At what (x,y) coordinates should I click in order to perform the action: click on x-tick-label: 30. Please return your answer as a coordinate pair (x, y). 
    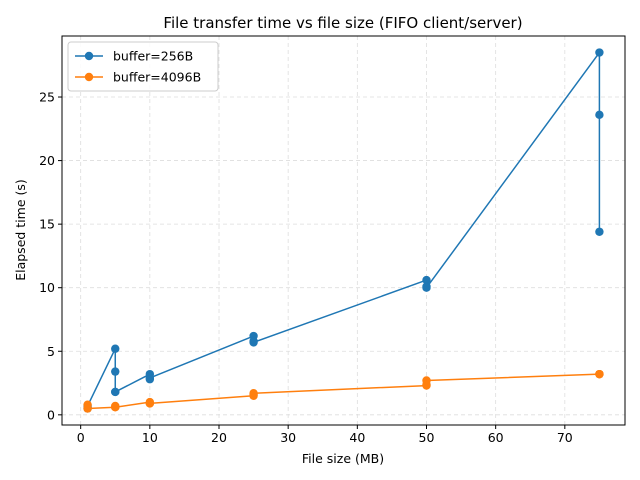
    Looking at the image, I should click on (288, 437).